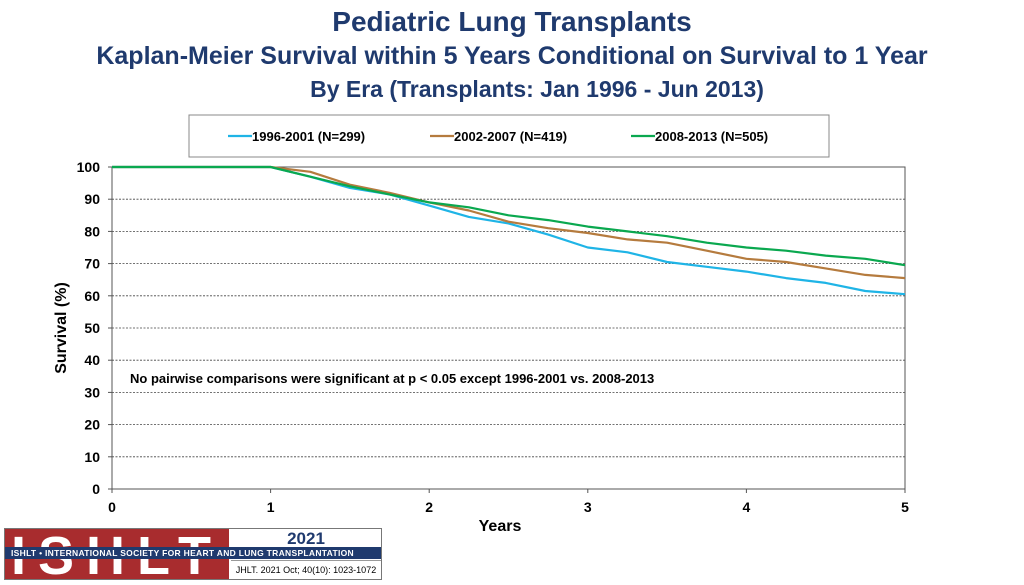 The width and height of the screenshot is (1024, 585). I want to click on y-tick-label: 10, so click(92, 457).